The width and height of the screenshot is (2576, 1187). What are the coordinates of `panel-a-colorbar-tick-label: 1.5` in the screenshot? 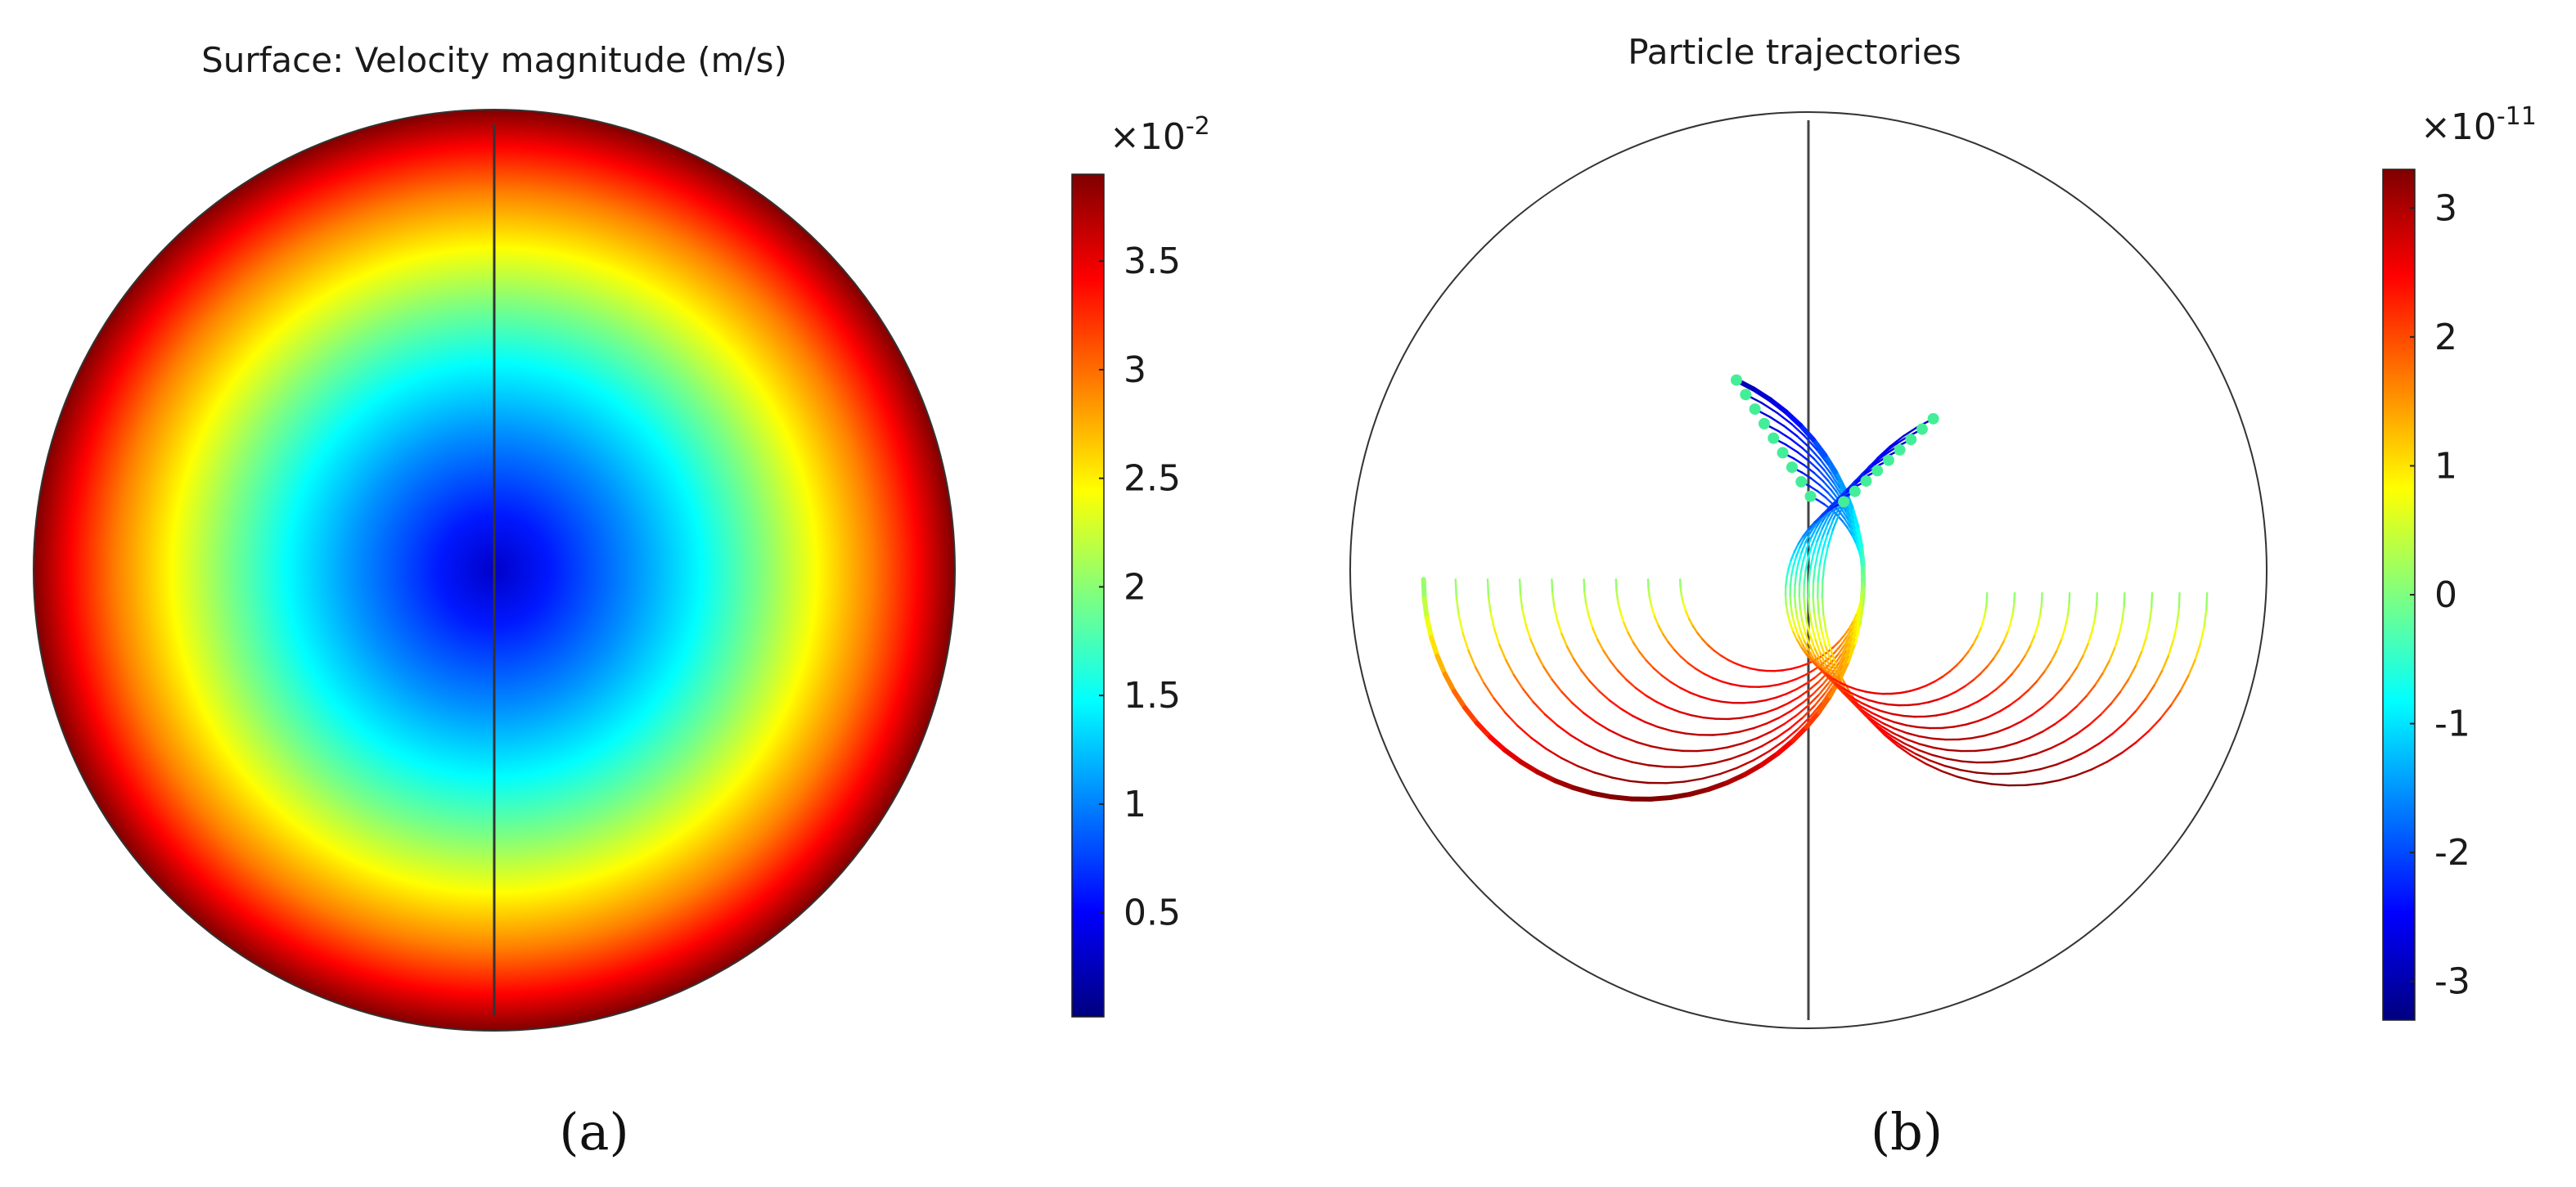 It's located at (1152, 696).